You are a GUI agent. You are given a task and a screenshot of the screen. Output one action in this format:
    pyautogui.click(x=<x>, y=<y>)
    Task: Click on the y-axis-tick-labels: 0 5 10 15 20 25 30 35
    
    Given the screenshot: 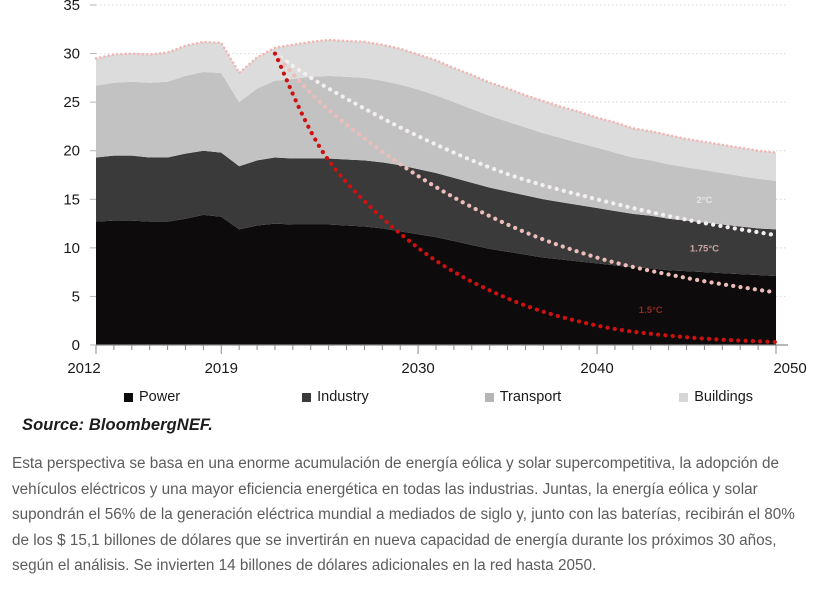 What is the action you would take?
    pyautogui.click(x=71, y=177)
    